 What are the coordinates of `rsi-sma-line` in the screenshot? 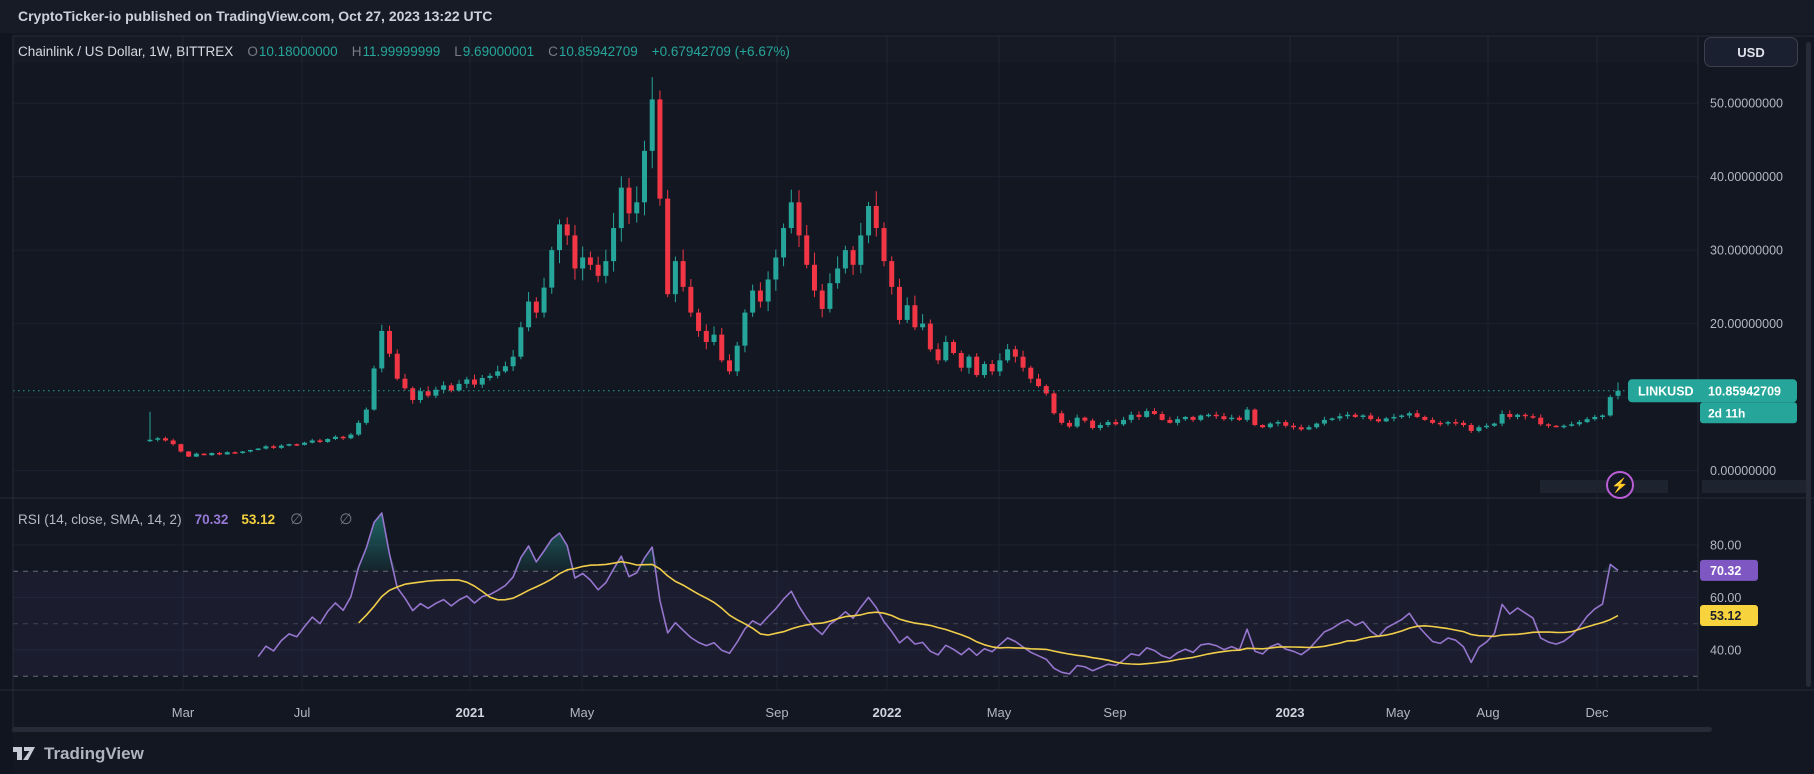 It's located at (988, 613).